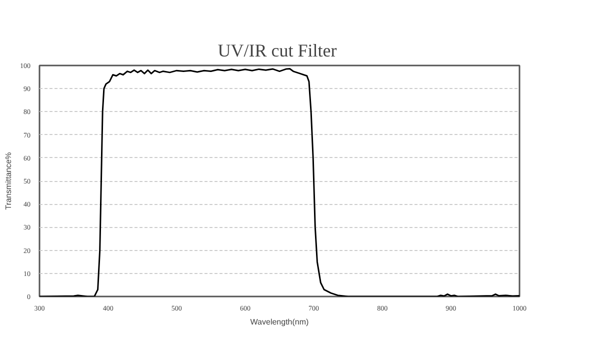 The height and width of the screenshot is (341, 600). I want to click on chart-title: UV/IR cut Filter, so click(277, 50).